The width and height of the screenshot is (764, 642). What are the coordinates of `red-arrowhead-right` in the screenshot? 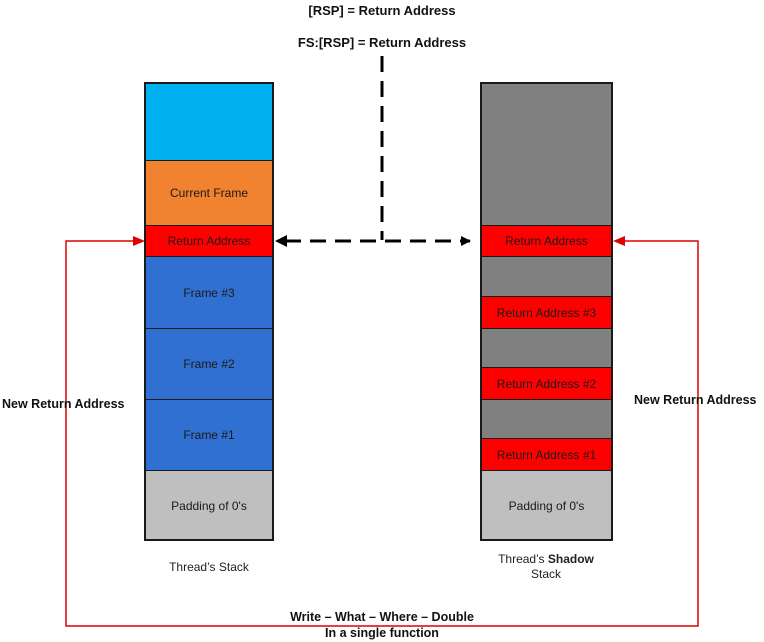 It's located at (619, 241).